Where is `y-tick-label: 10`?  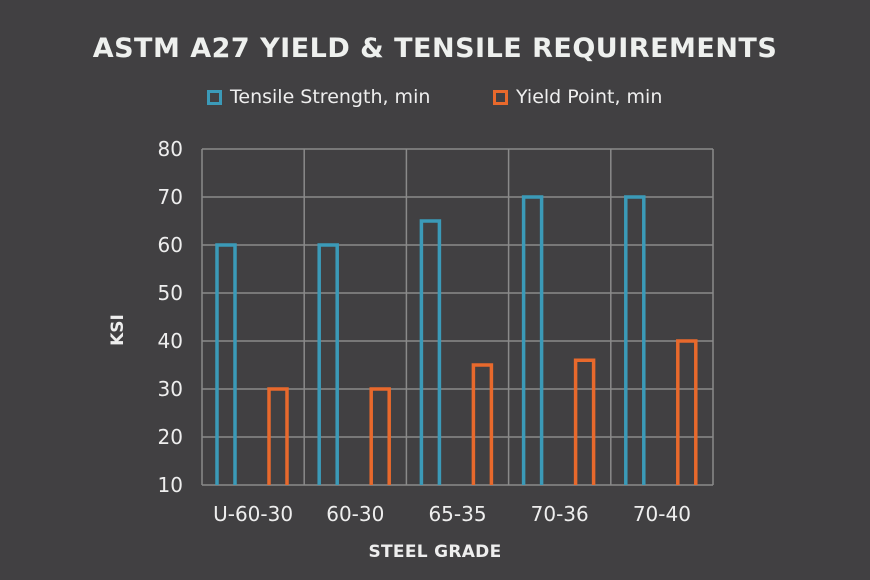 y-tick-label: 10 is located at coordinates (170, 485).